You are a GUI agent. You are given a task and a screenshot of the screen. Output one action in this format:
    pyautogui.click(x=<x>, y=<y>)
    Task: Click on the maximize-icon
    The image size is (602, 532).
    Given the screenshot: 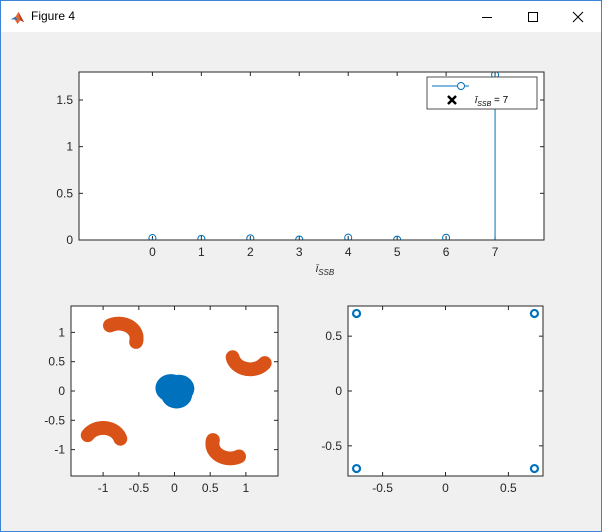 What is the action you would take?
    pyautogui.click(x=533, y=16)
    